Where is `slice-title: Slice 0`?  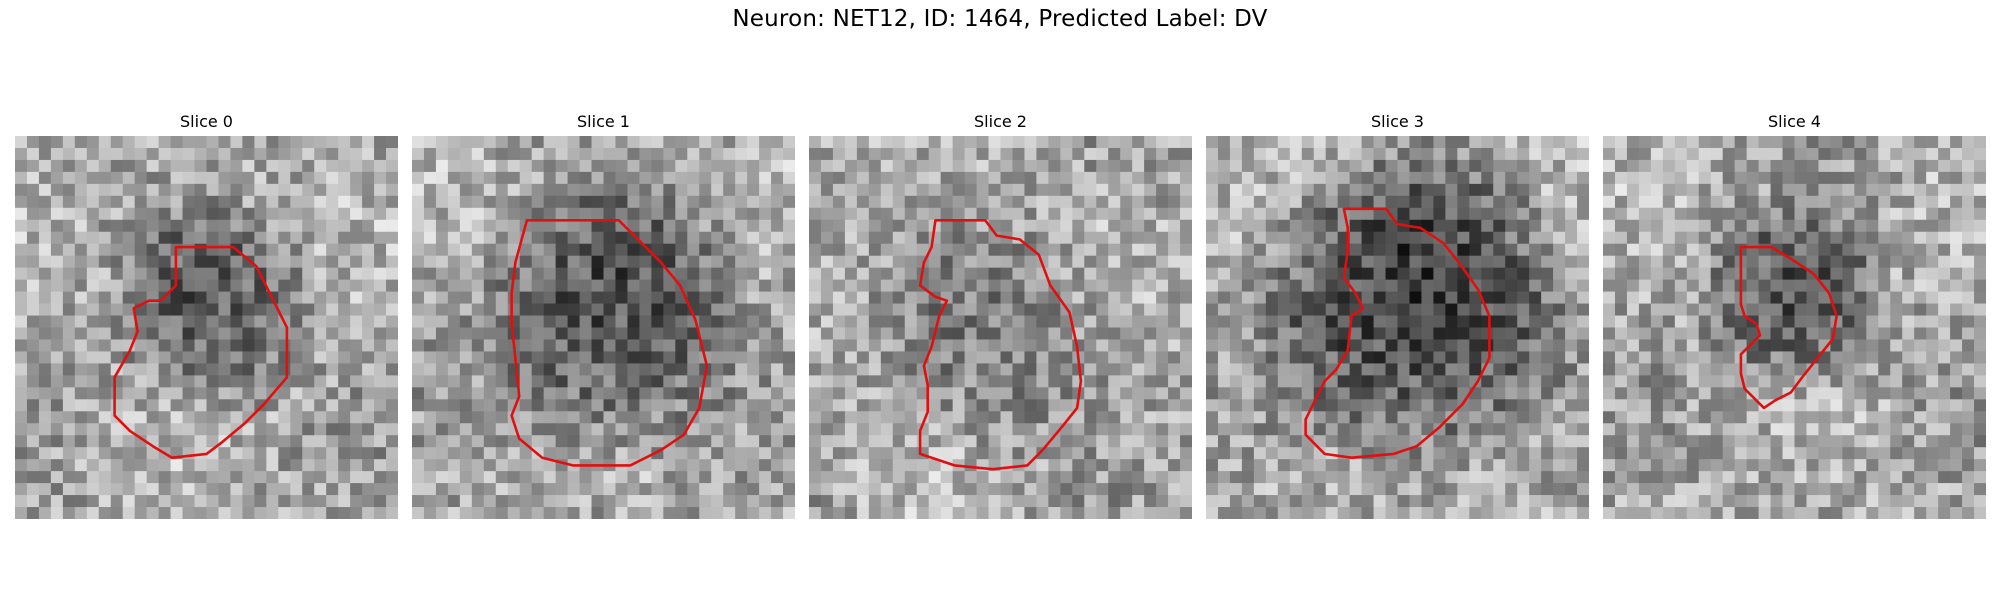 slice-title: Slice 0 is located at coordinates (206, 122).